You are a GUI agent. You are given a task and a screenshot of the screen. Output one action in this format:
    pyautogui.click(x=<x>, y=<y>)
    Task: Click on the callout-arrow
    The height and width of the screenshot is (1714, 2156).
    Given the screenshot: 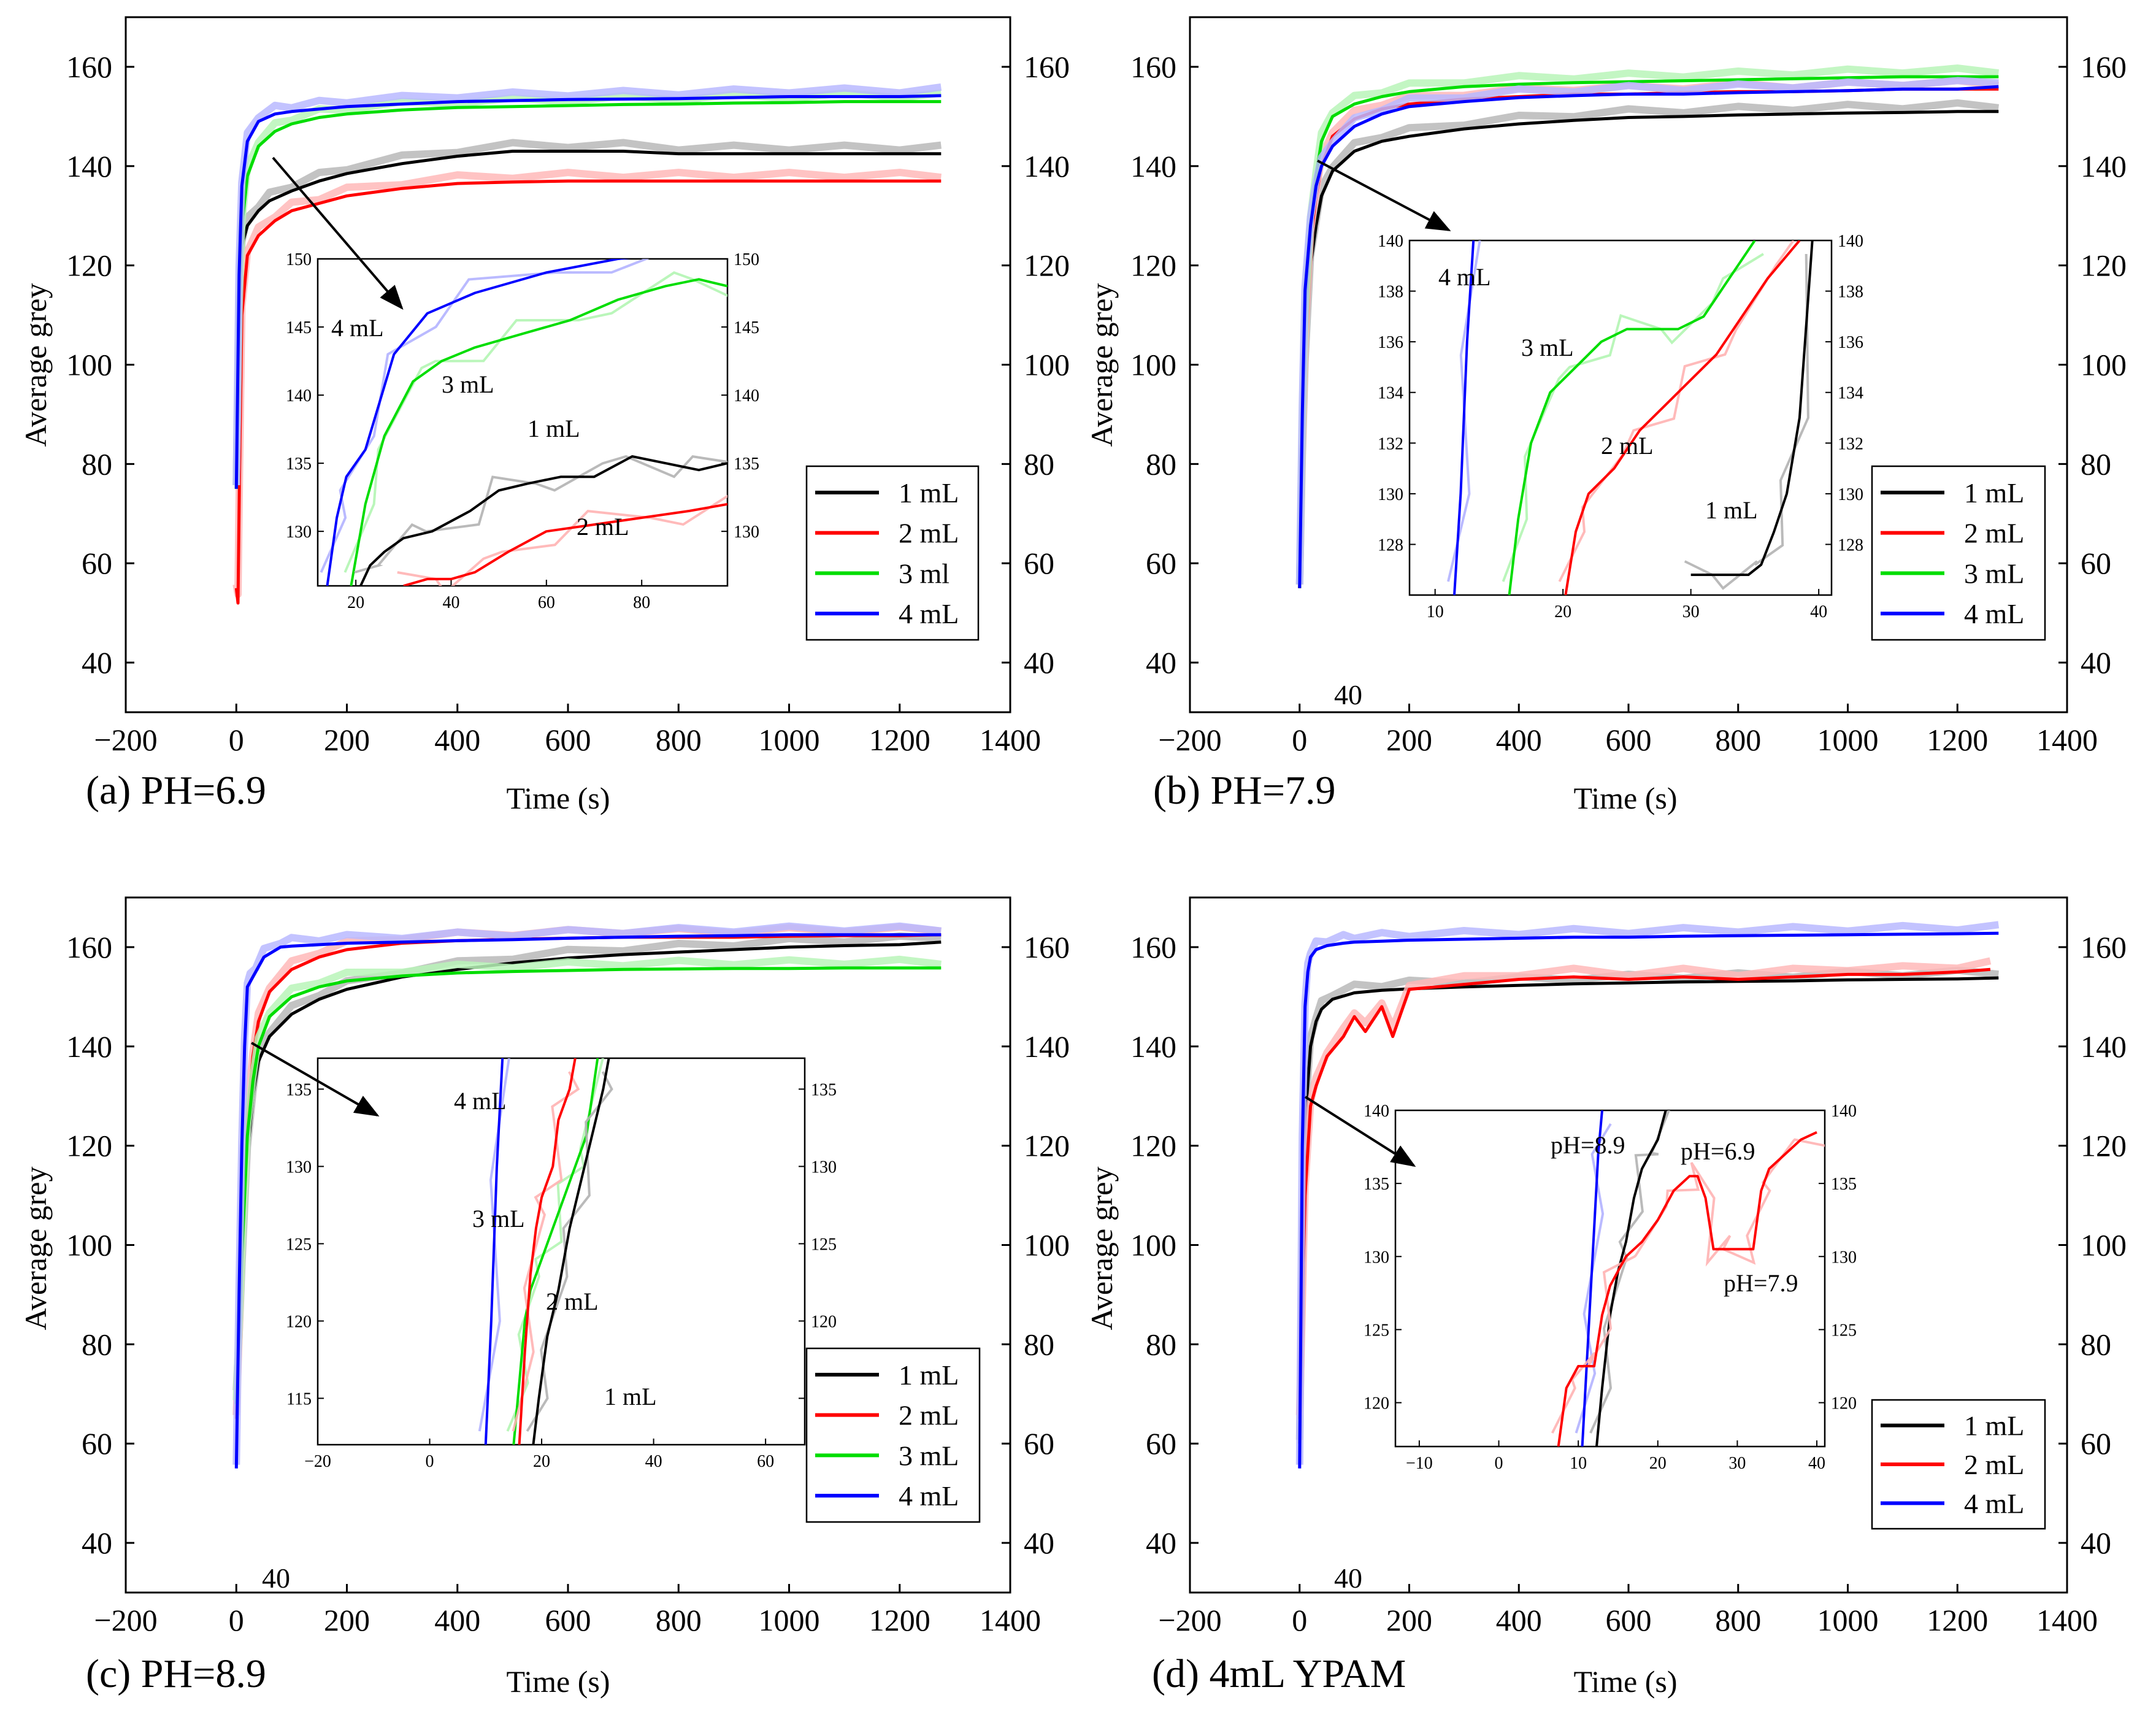 What is the action you would take?
    pyautogui.click(x=1384, y=195)
    